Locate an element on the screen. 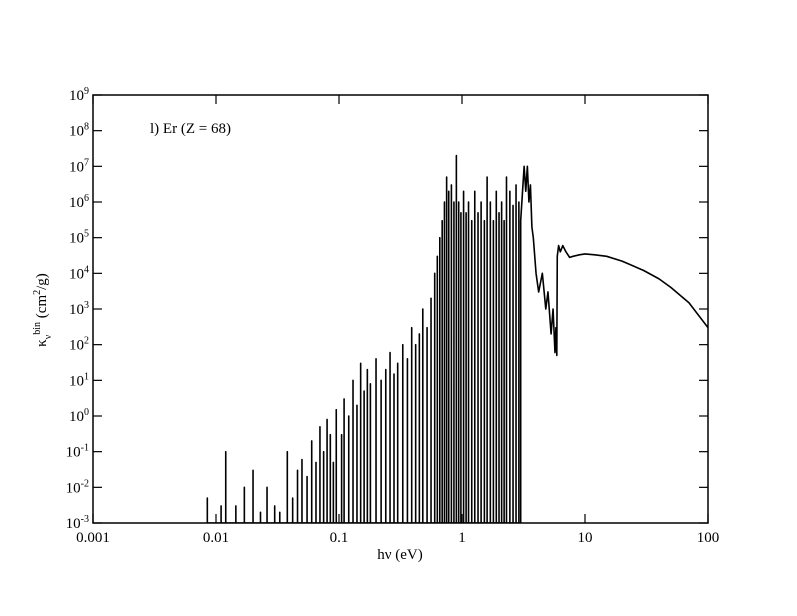 The height and width of the screenshot is (616, 797). x-tick-label: 0.01 is located at coordinates (216, 538).